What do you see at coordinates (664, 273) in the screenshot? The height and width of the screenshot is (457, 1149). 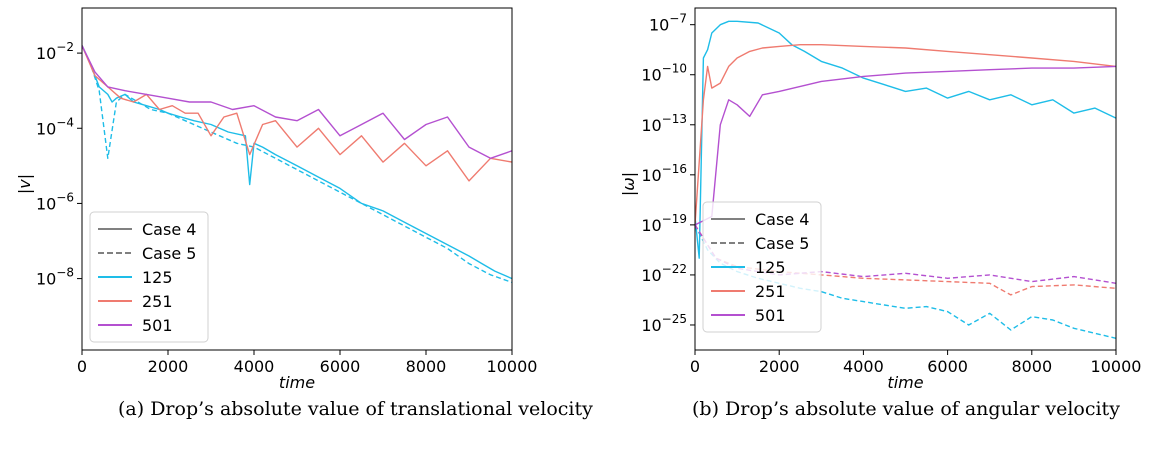 I see `y-tick-label: 10⁻²²` at bounding box center [664, 273].